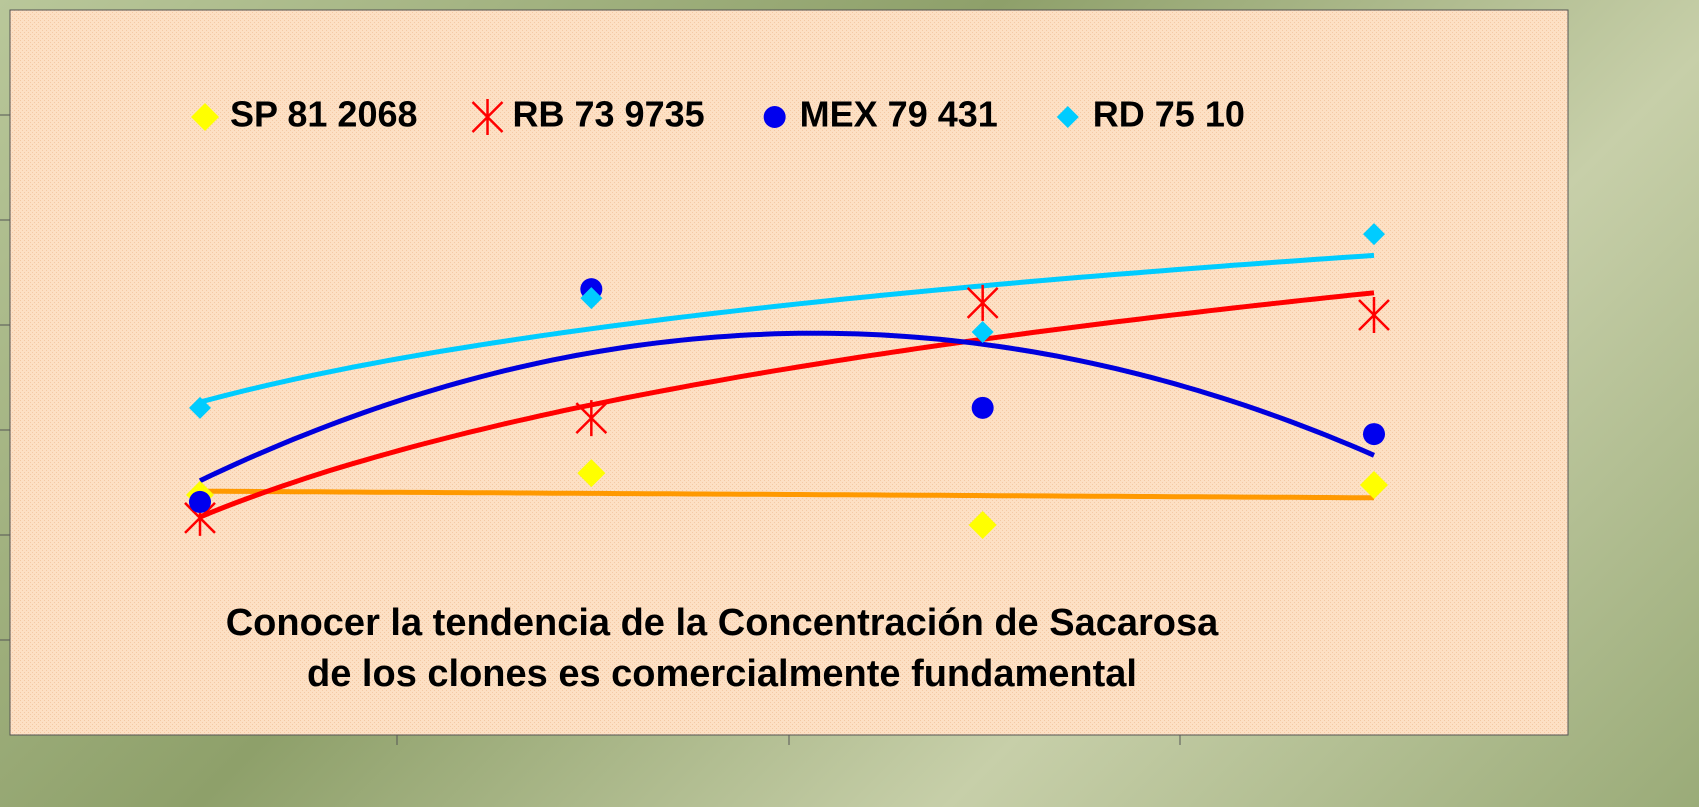 This screenshot has height=807, width=1699. I want to click on legend-label: MEX 79 431, so click(899, 114).